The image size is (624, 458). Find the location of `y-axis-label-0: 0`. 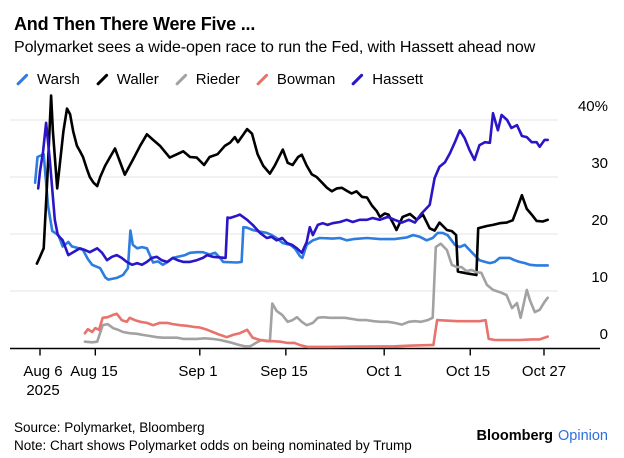

y-axis-label-0: 0 is located at coordinates (603, 334).